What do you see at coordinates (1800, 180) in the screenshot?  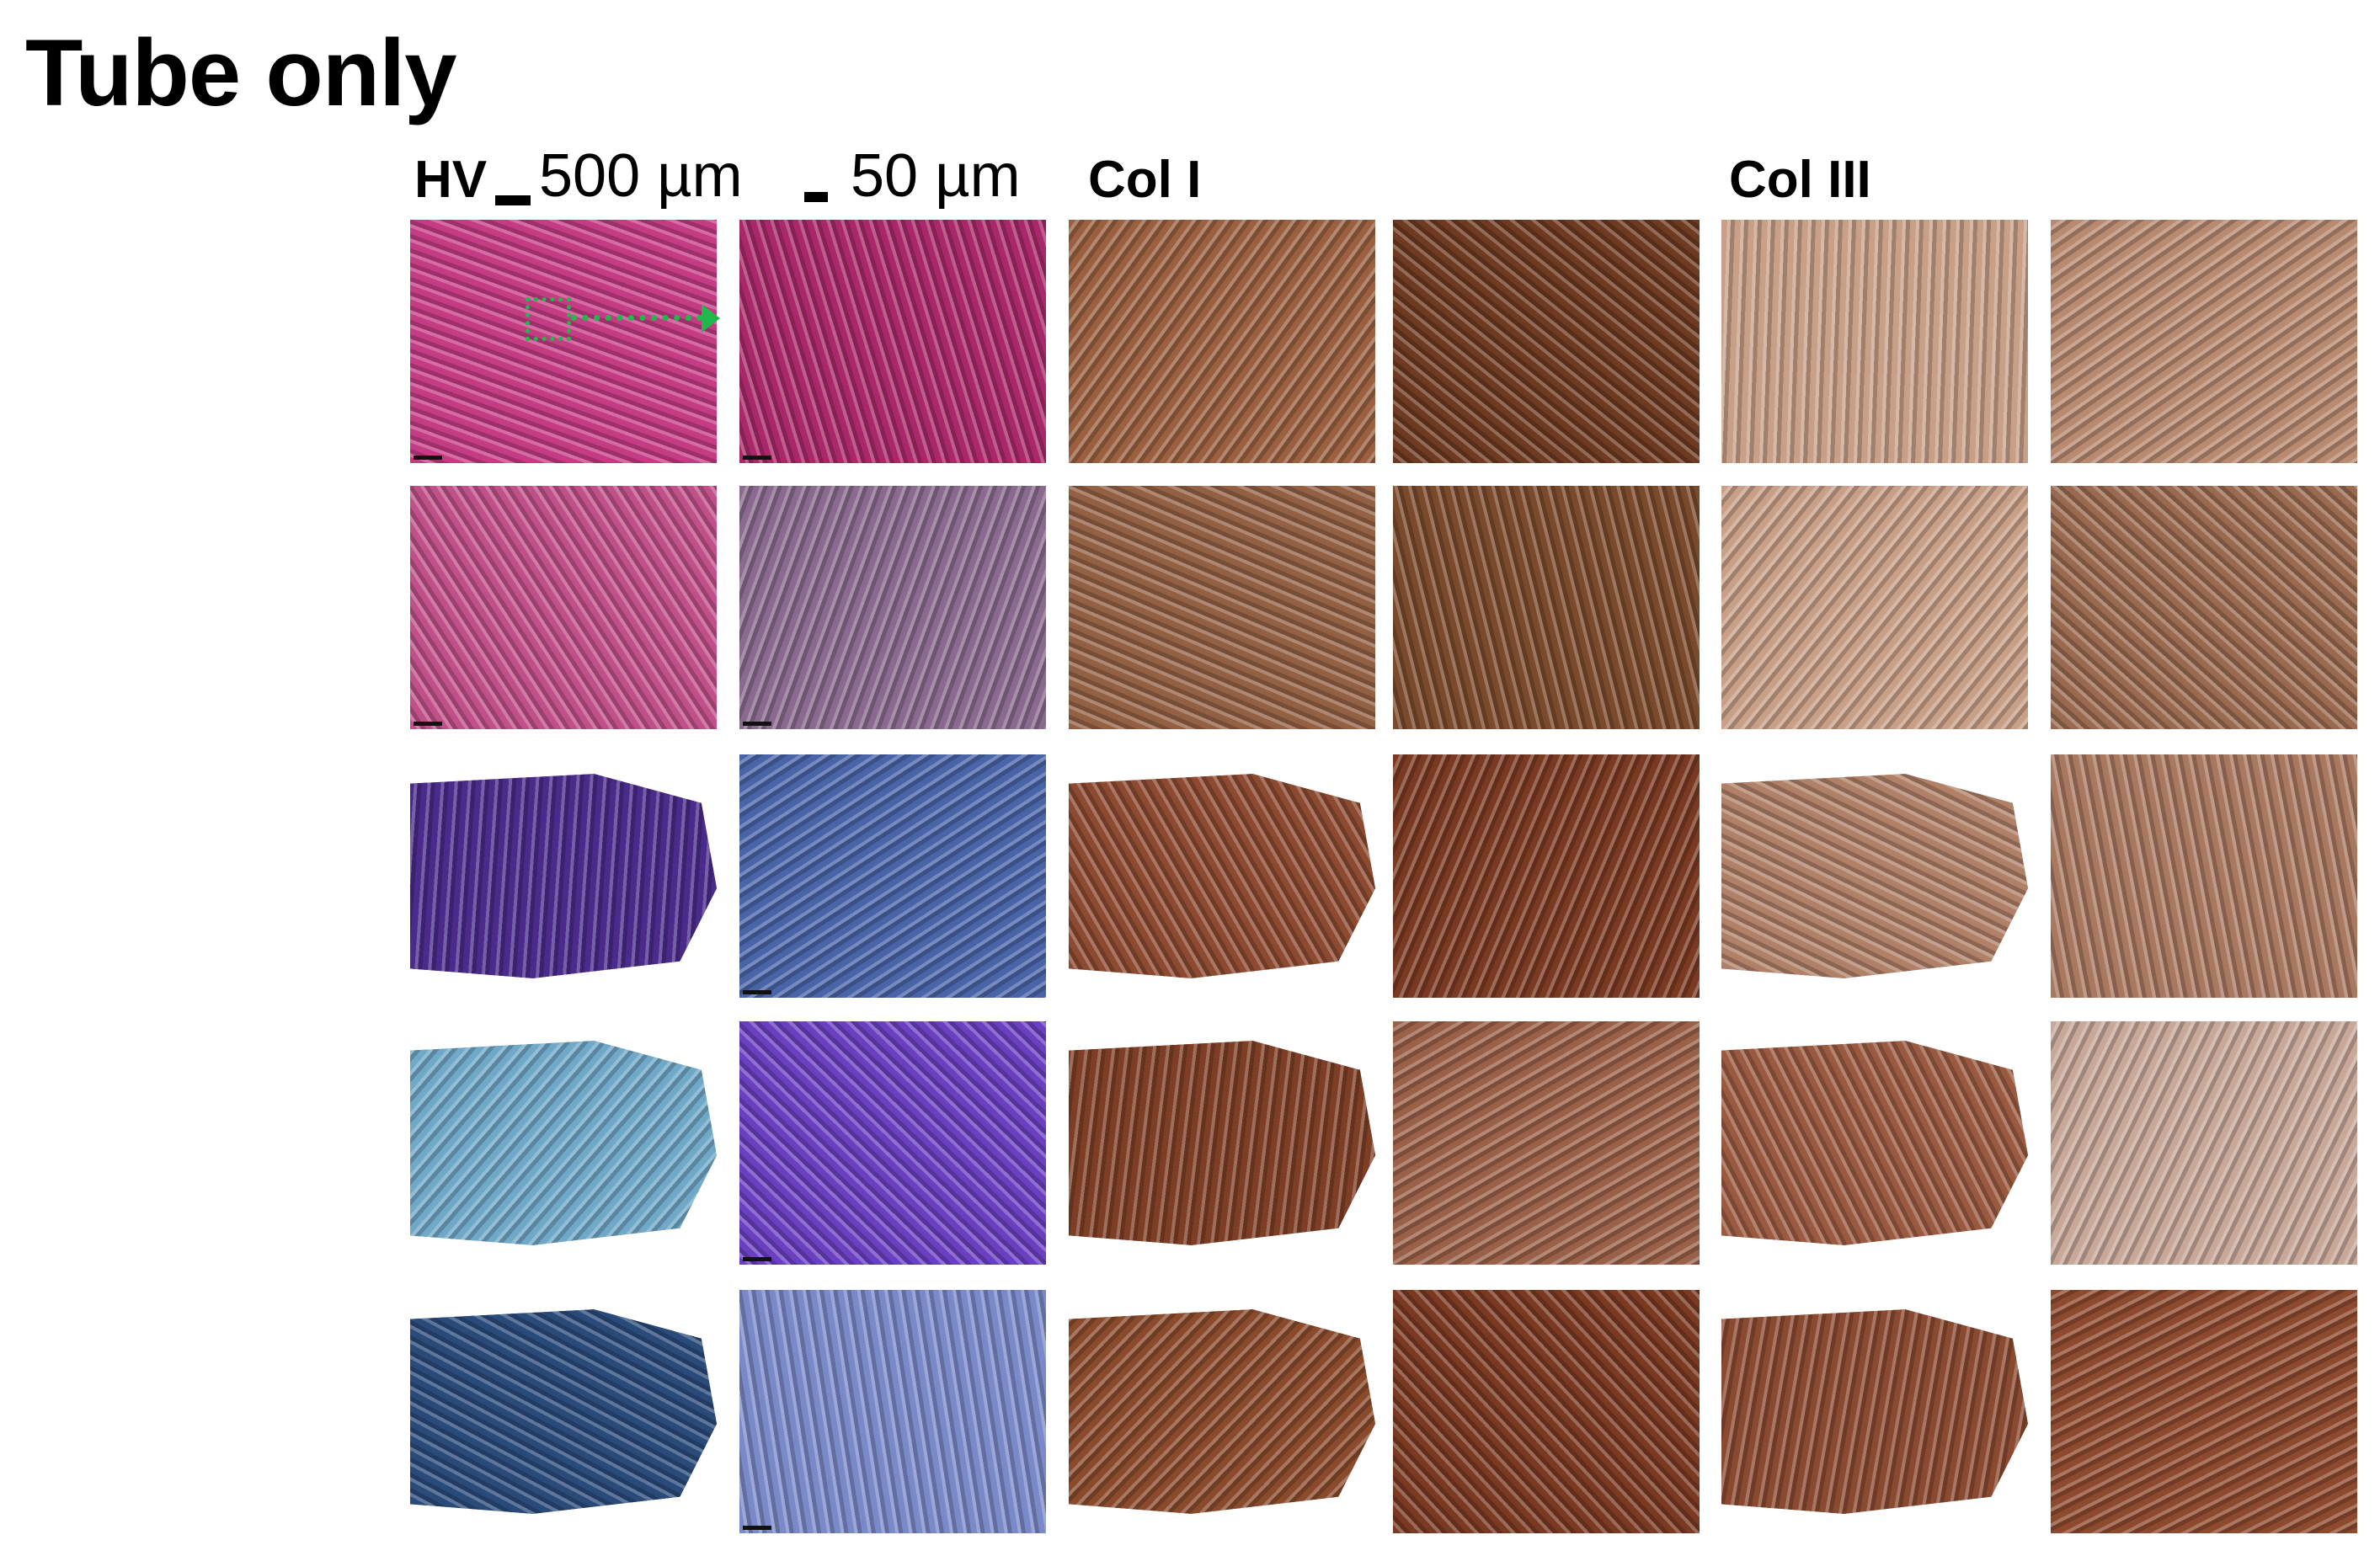 I see `header-col-iii: Col III` at bounding box center [1800, 180].